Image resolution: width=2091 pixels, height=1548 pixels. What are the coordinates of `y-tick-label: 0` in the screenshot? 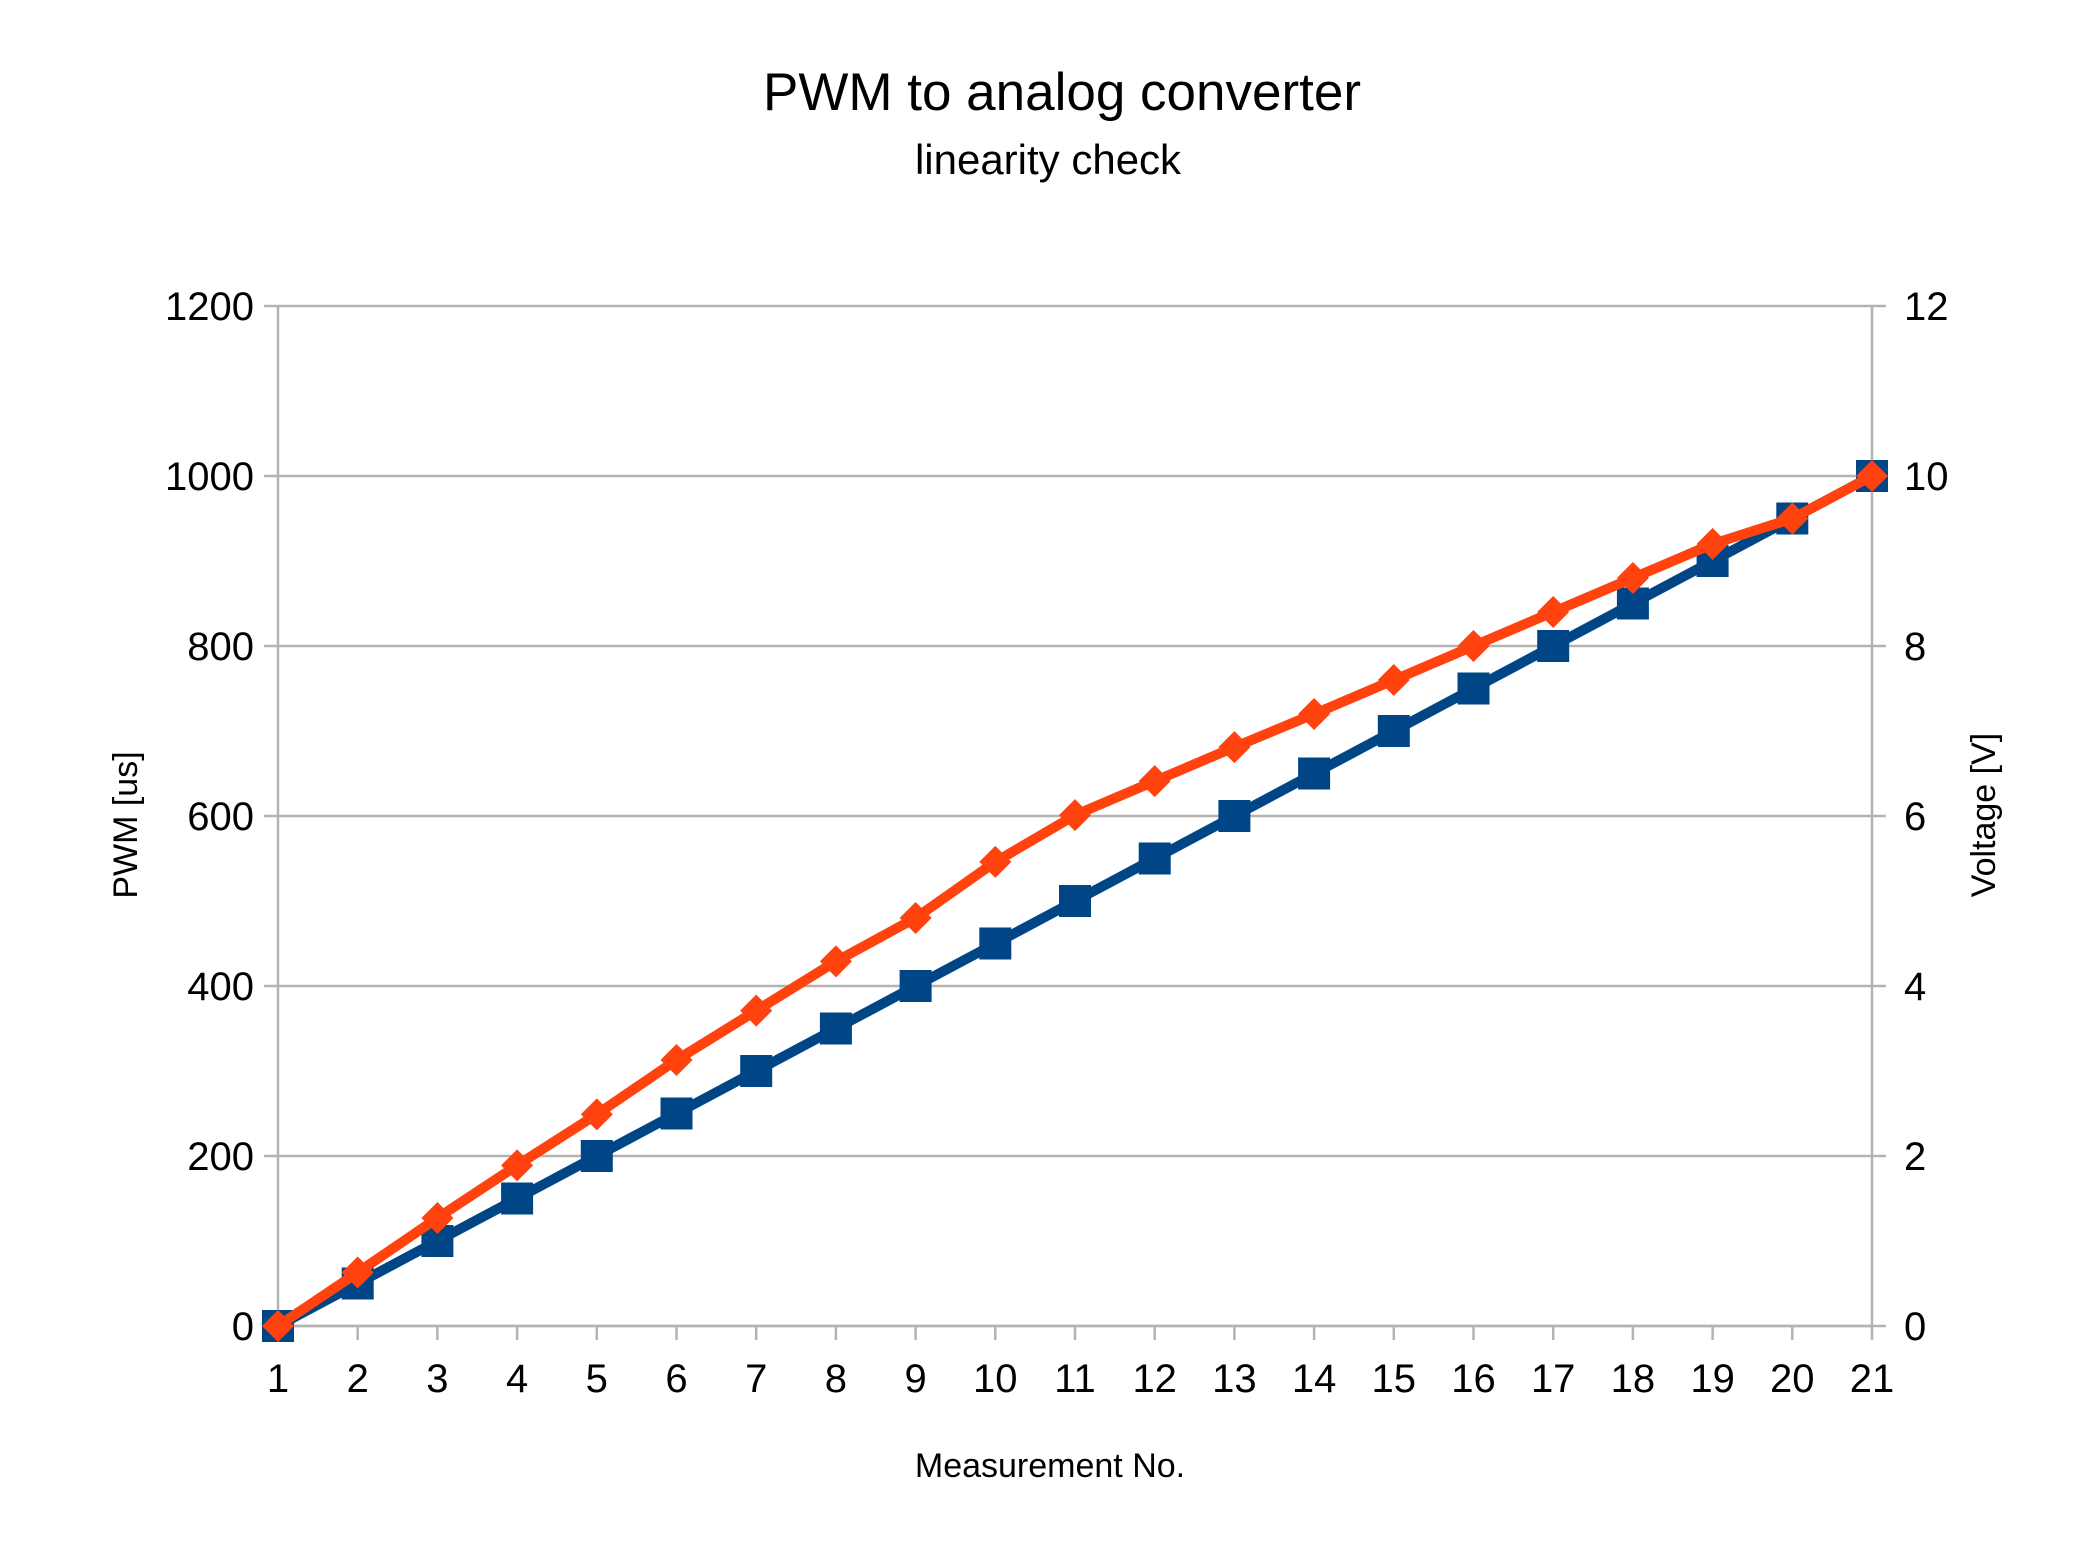 It's located at (243, 1327).